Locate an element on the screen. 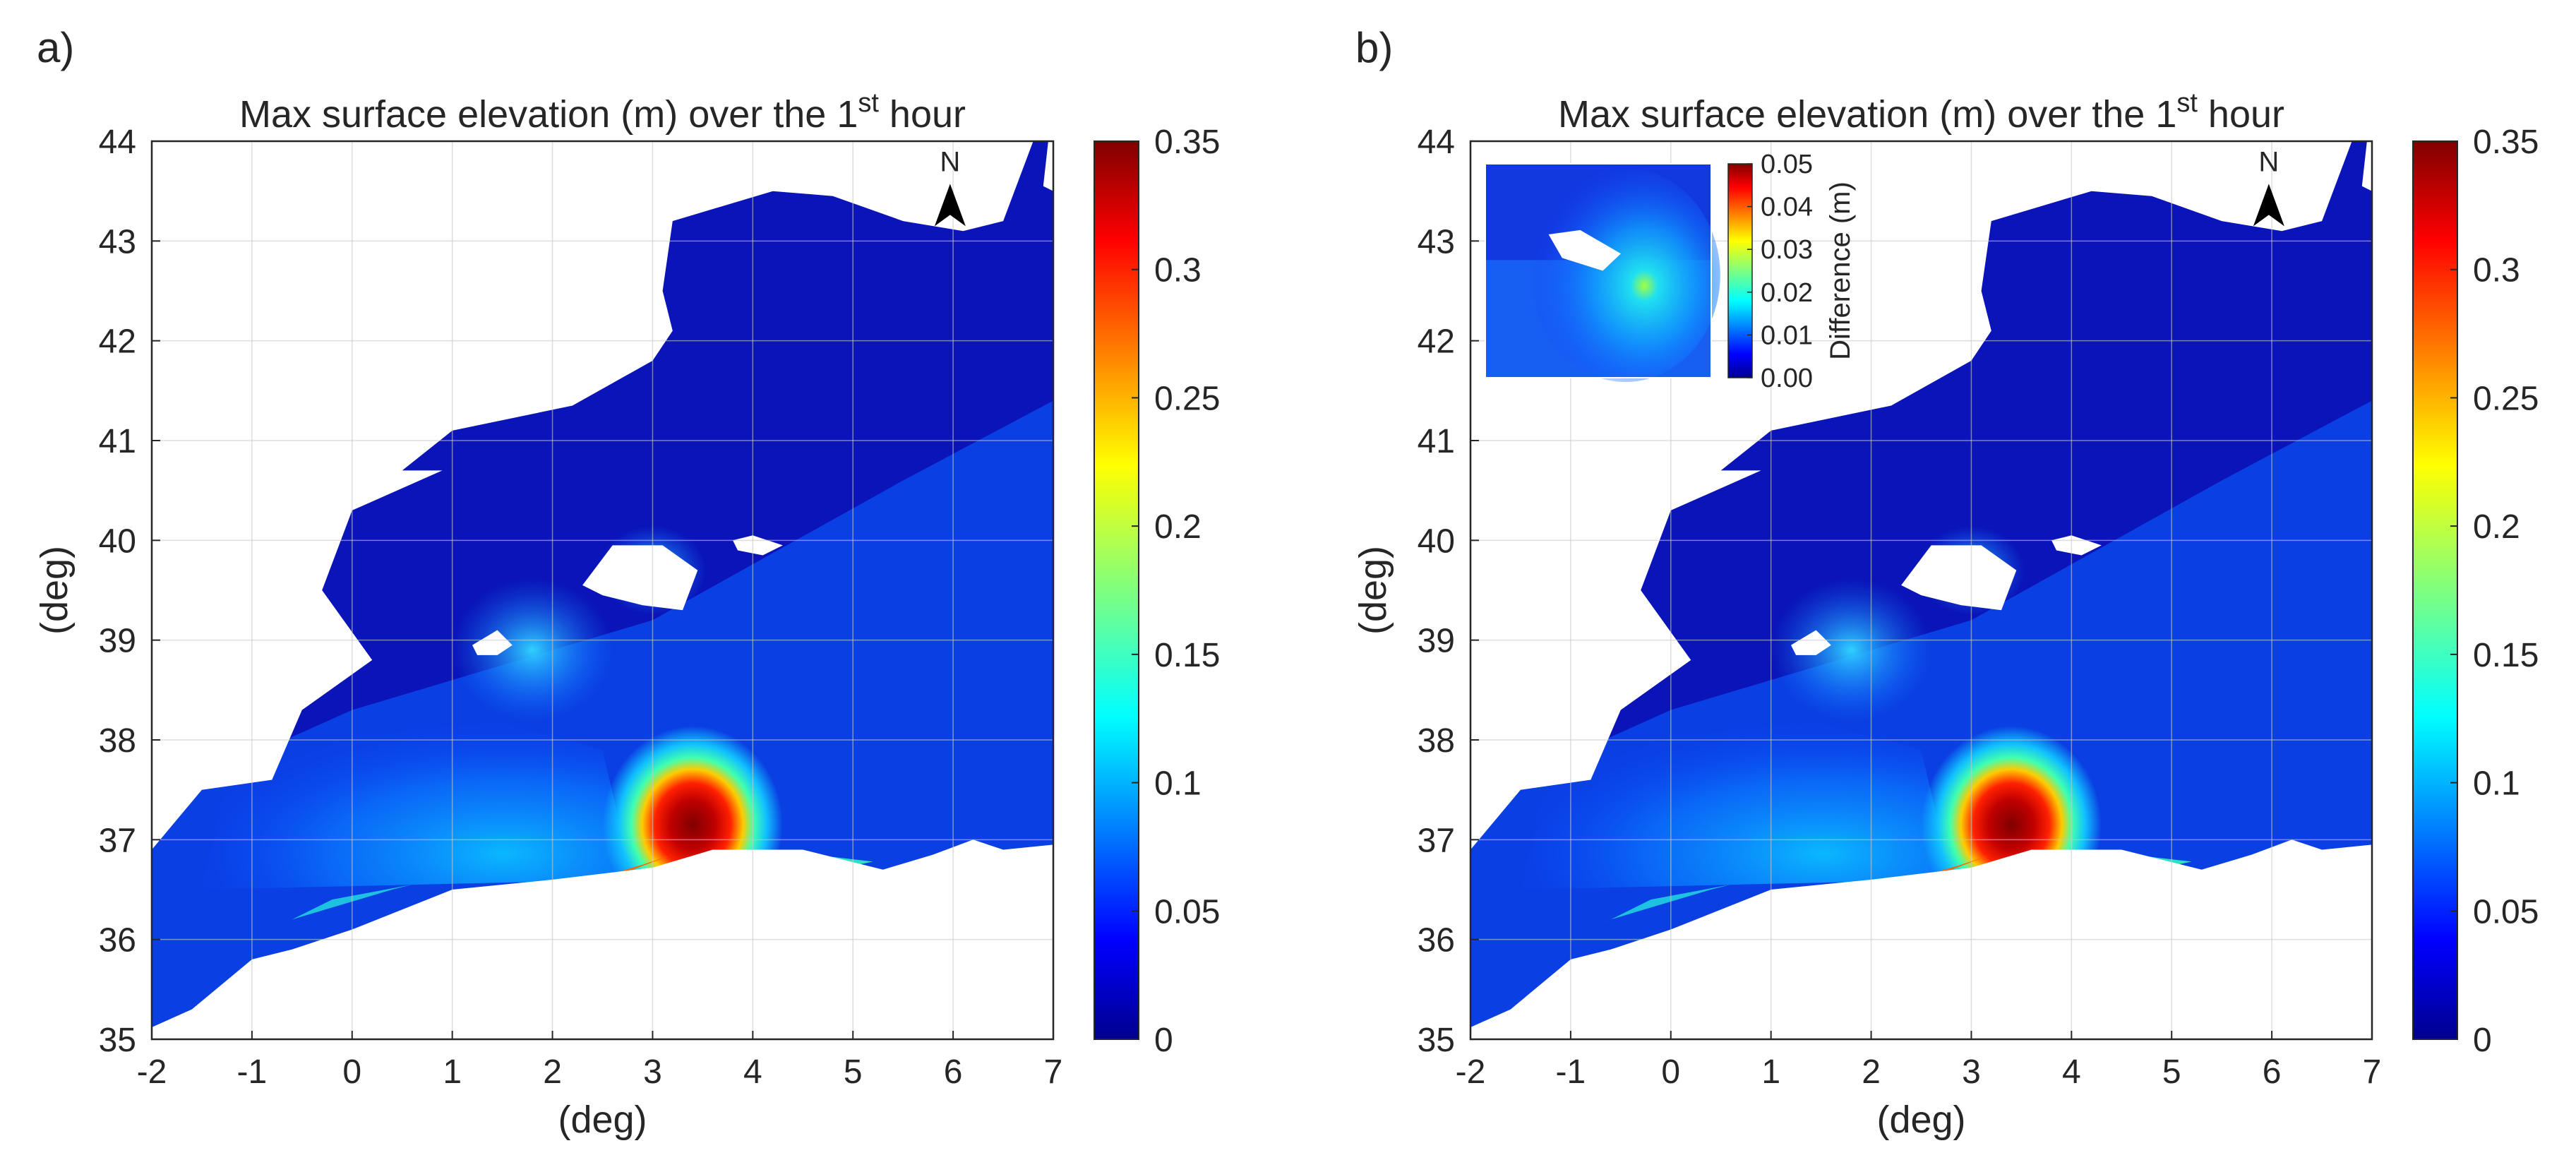 The height and width of the screenshot is (1172, 2576). inset-island is located at coordinates (1584, 250).